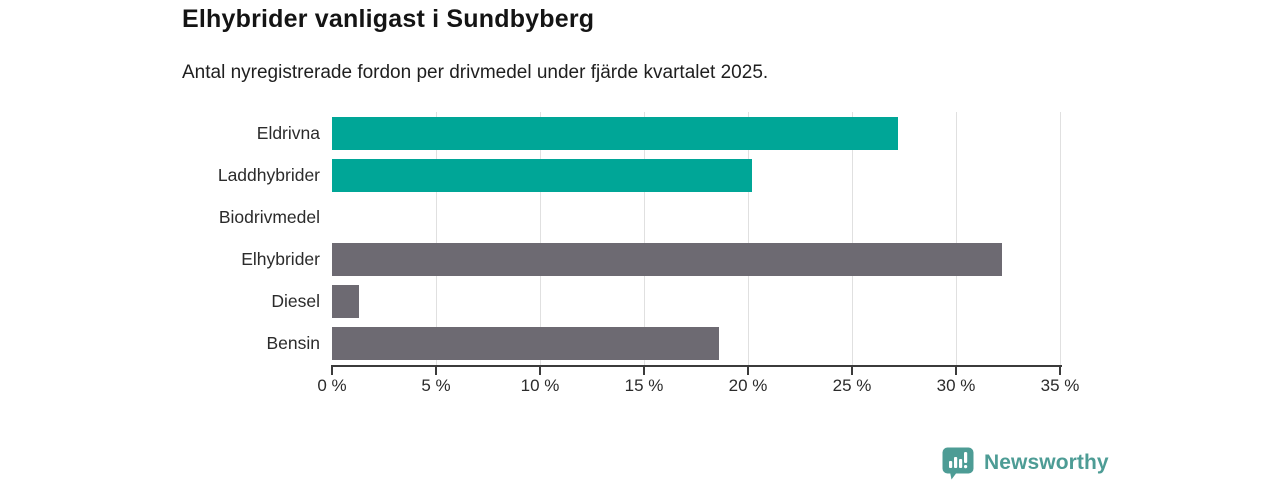 The height and width of the screenshot is (480, 1280). What do you see at coordinates (388, 19) in the screenshot?
I see `page-title: Elhybrider vanligast i Sundbyberg` at bounding box center [388, 19].